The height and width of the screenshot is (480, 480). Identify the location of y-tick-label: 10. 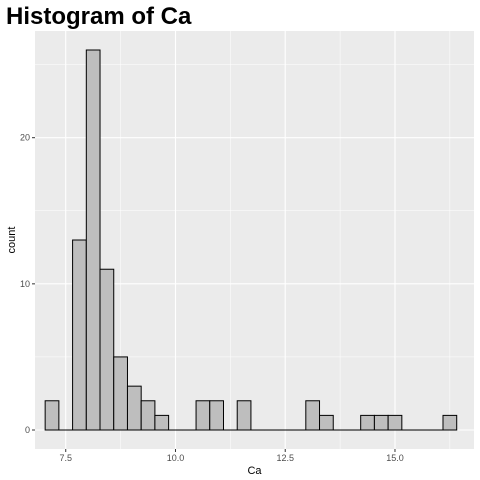
(25, 284).